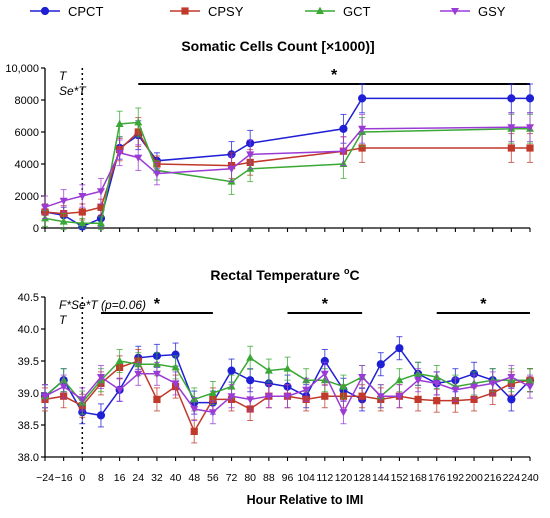 This screenshot has width=550, height=518. Describe the element at coordinates (277, 46) in the screenshot. I see `chart-title-somatic: Somatic Cells Count [×1000)]` at that location.